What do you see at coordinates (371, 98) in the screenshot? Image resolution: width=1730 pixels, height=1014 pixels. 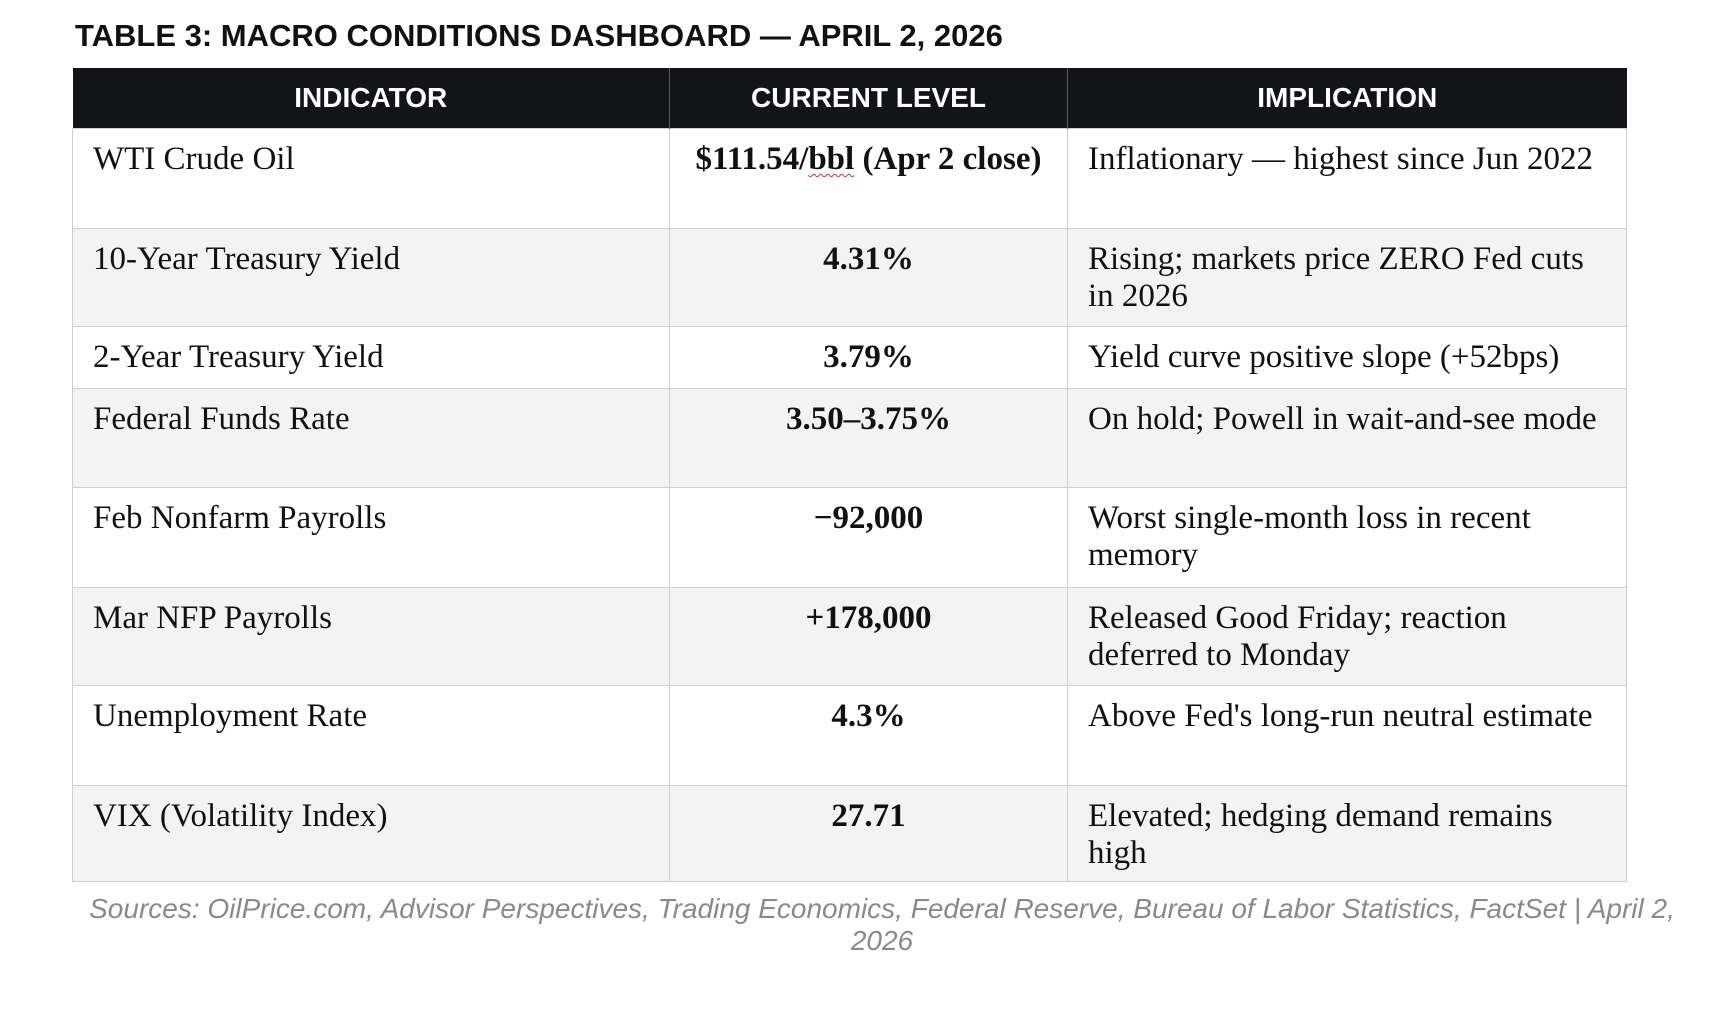 I see `header-indicator: INDICATOR` at bounding box center [371, 98].